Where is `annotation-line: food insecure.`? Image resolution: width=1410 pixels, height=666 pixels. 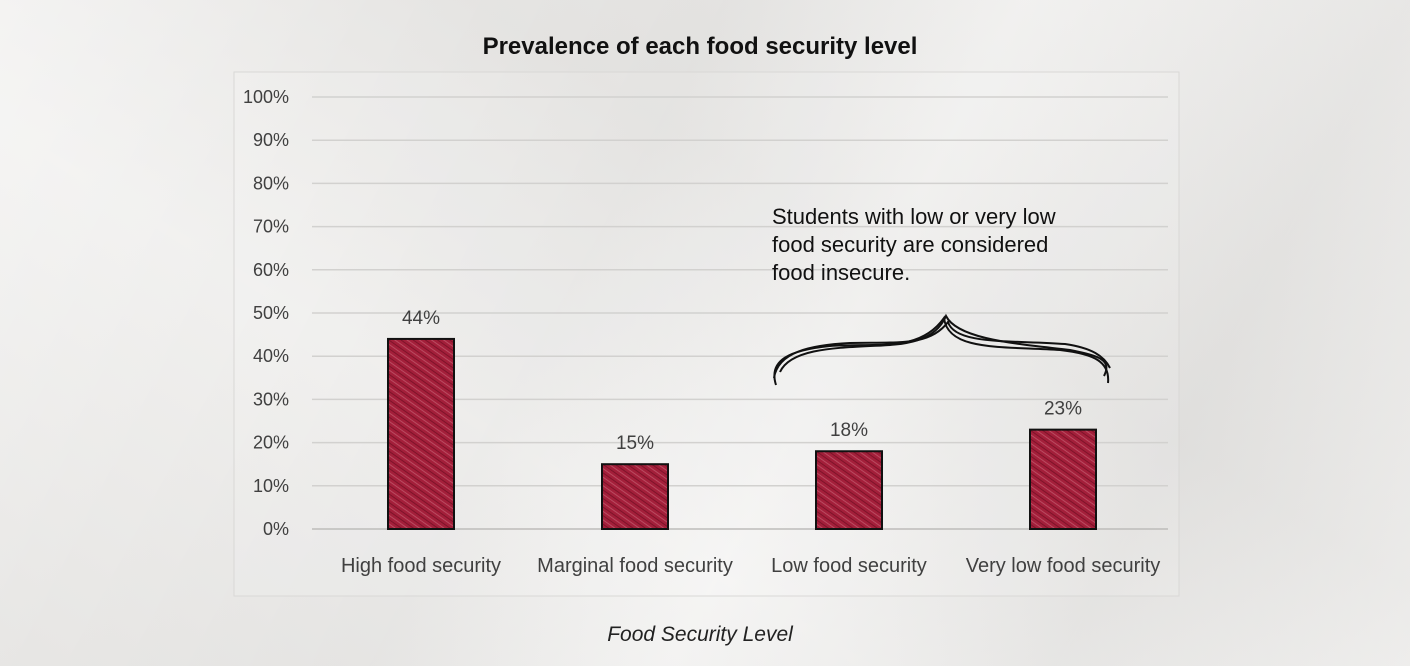 annotation-line: food insecure. is located at coordinates (841, 272).